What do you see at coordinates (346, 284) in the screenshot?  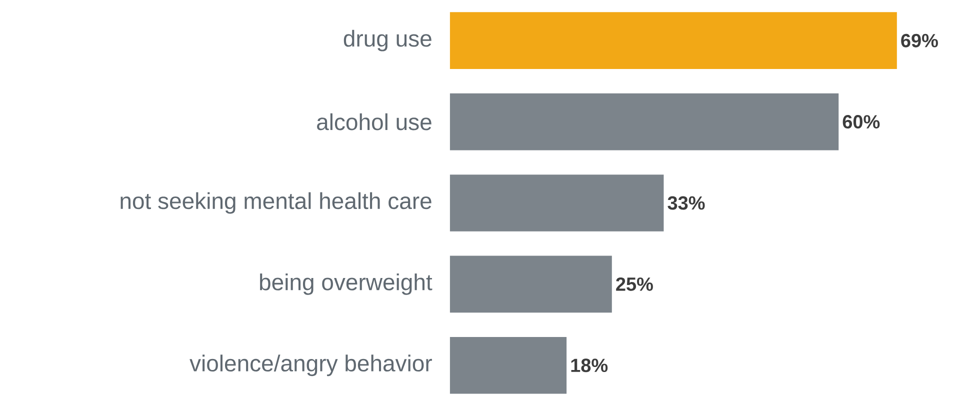 I see `y-tick-label: being overweight` at bounding box center [346, 284].